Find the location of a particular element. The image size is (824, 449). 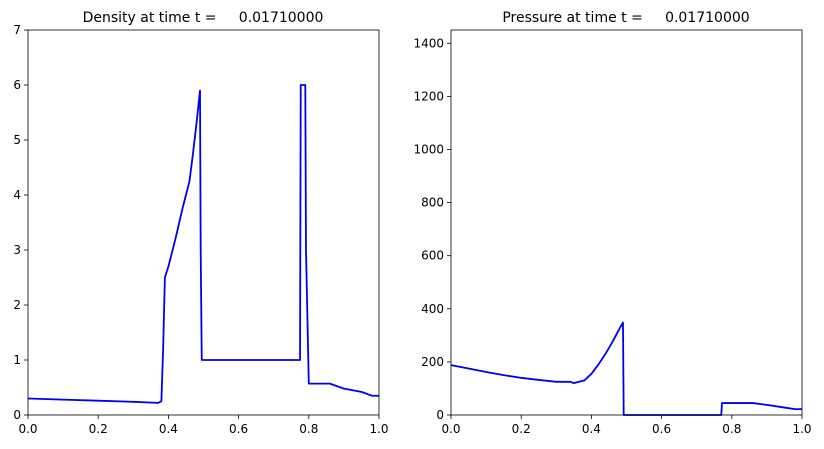

density-x-tick-label: 0.2 is located at coordinates (98, 429).